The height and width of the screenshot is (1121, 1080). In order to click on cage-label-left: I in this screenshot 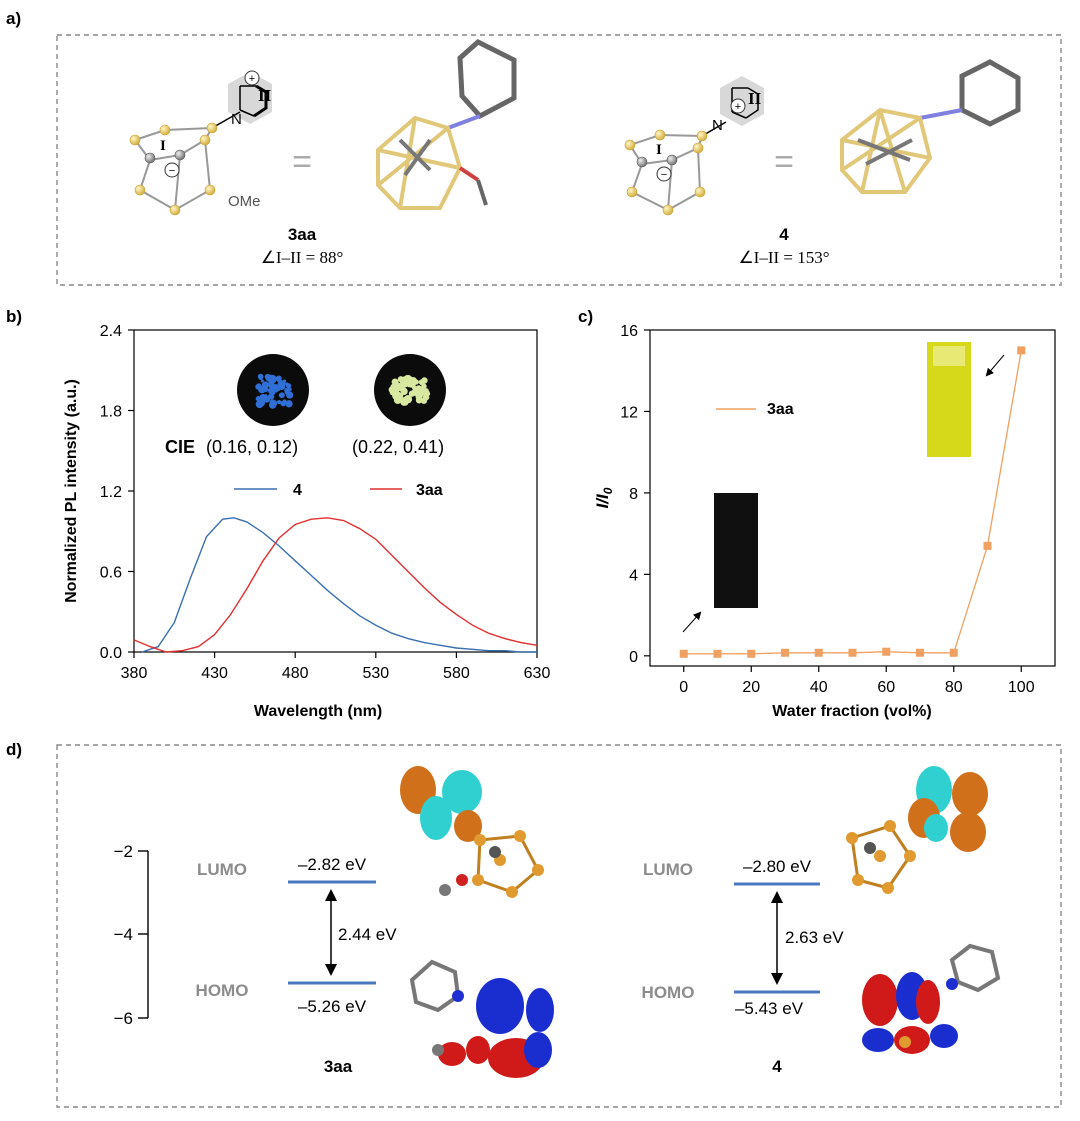, I will do `click(163, 146)`.